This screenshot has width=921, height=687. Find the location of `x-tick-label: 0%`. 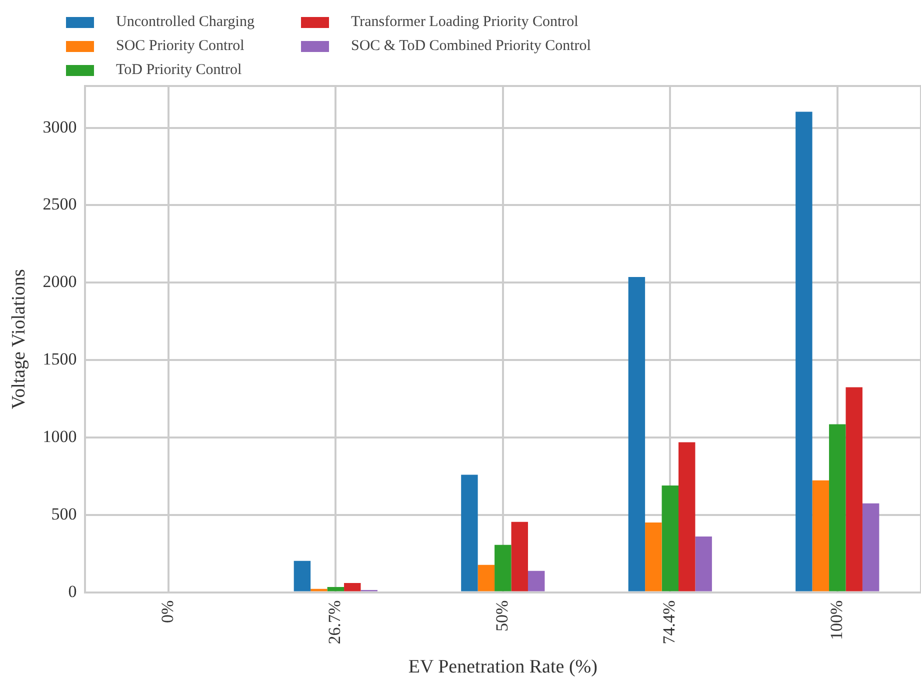

x-tick-label: 0% is located at coordinates (167, 611).